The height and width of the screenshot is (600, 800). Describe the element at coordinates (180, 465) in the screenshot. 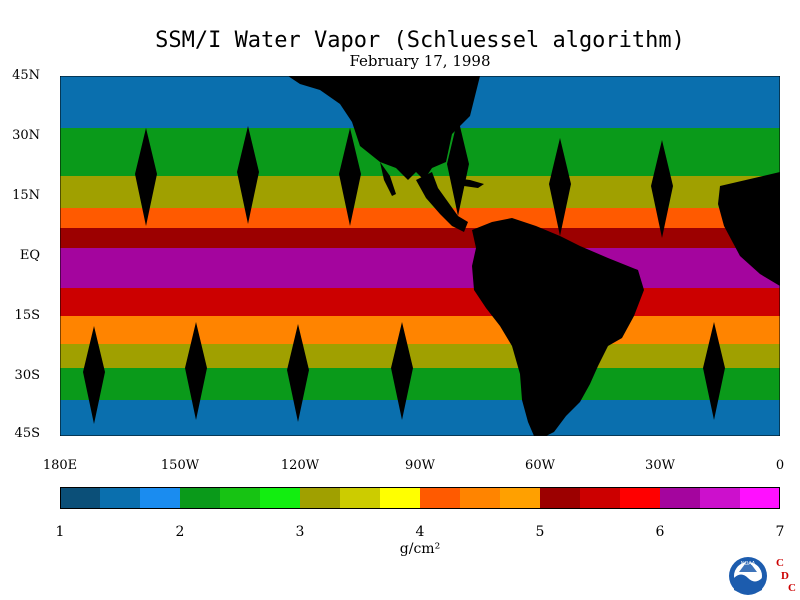

I see `lon-tick-label: 150W` at that location.